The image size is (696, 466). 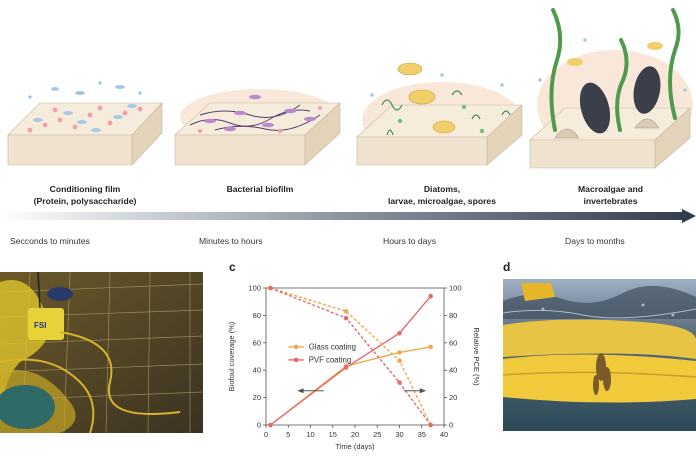 I want to click on bacterial-biofilm-illustration, so click(x=257, y=127).